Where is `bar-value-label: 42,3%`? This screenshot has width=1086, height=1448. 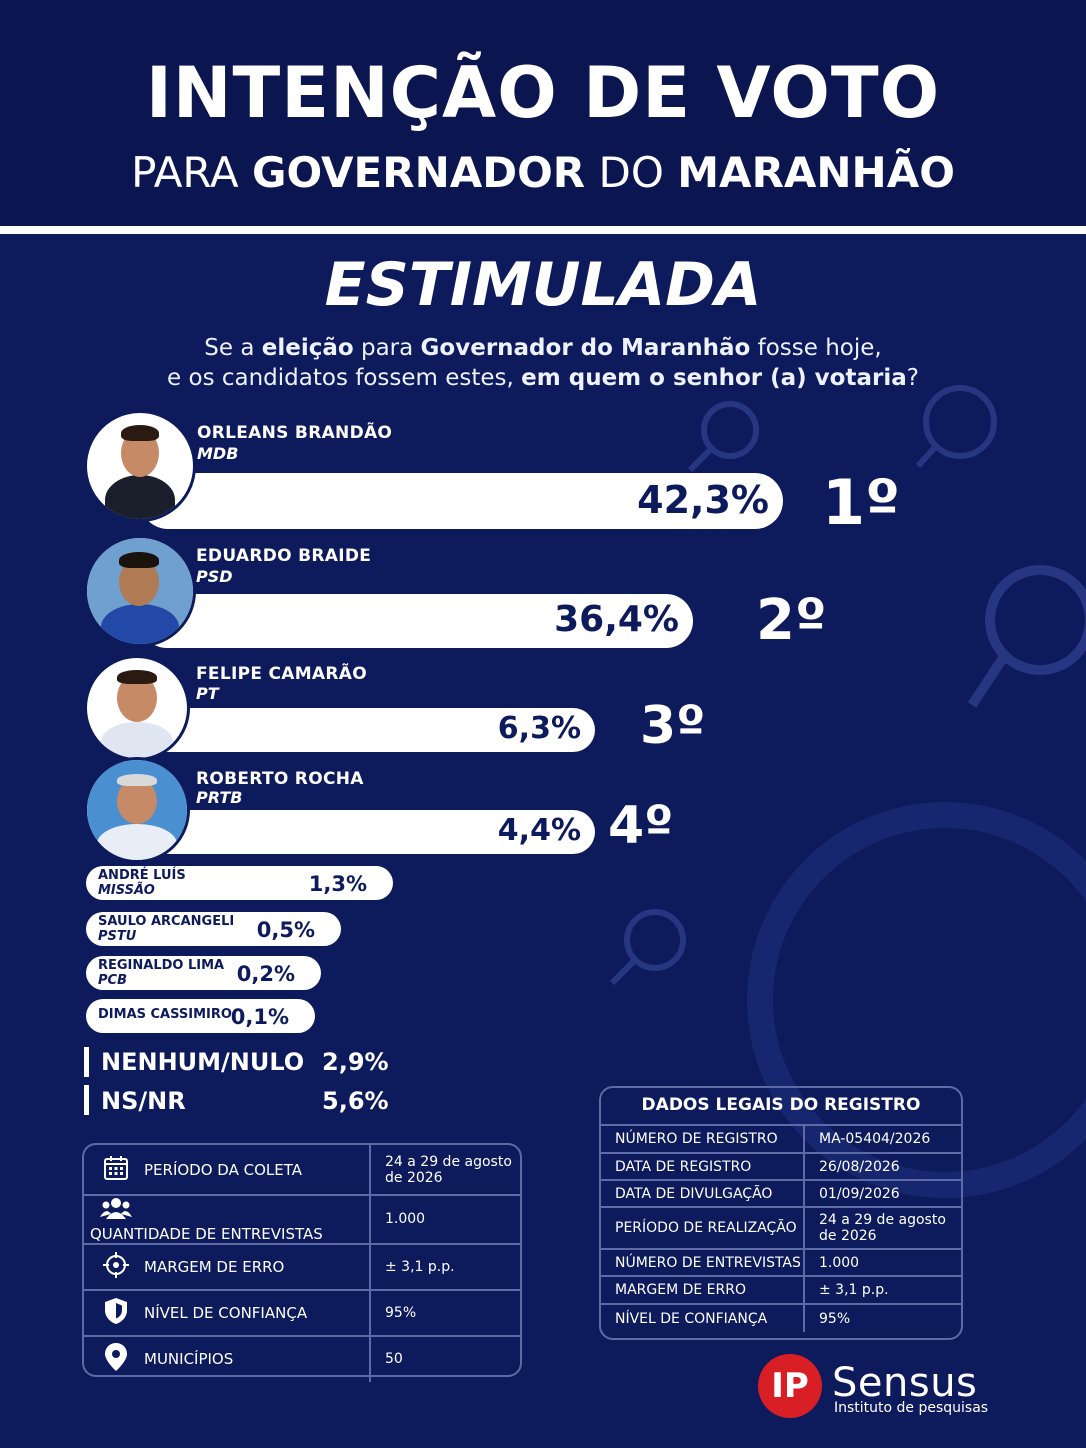 bar-value-label: 42,3% is located at coordinates (703, 500).